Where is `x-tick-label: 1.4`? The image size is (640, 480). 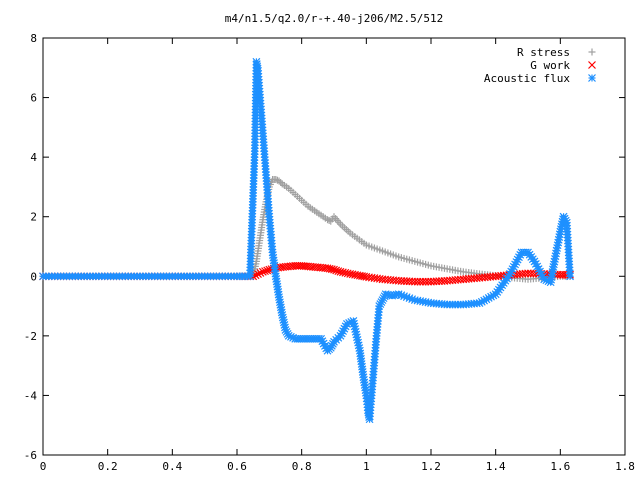 x-tick-label: 1.4 is located at coordinates (496, 466).